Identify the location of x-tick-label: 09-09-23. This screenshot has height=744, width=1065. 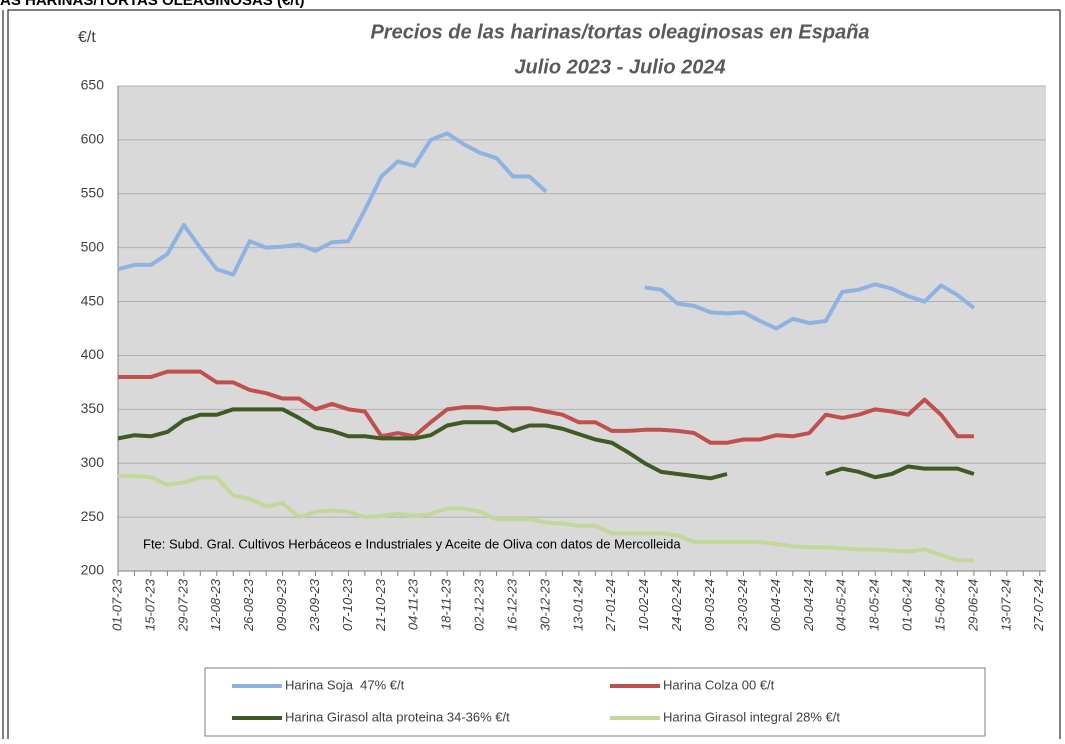
(281, 604).